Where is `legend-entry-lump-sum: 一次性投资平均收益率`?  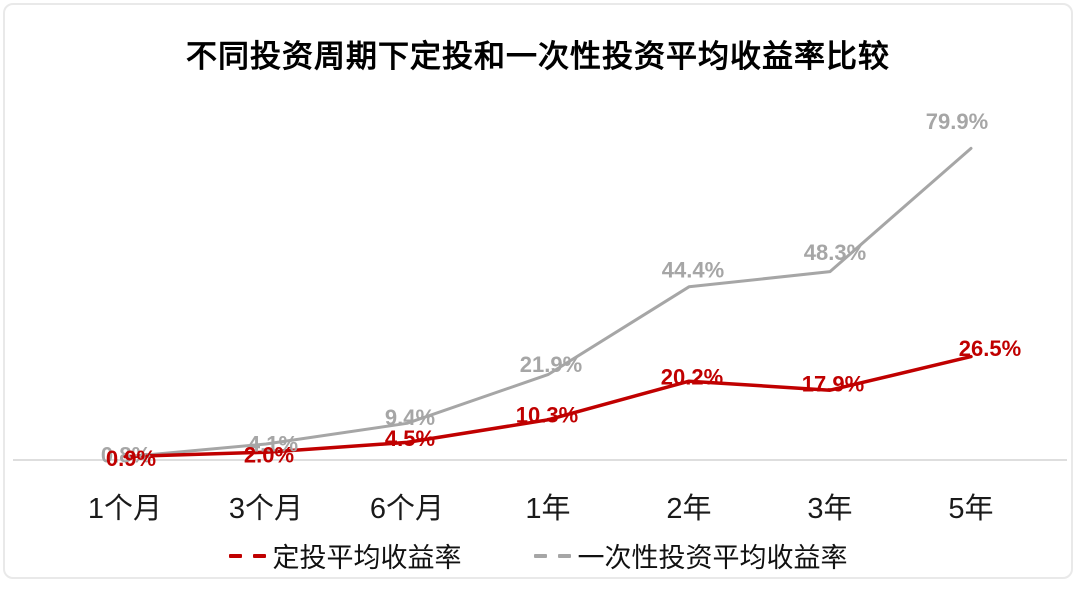
legend-entry-lump-sum: 一次性投资平均收益率 is located at coordinates (690, 555).